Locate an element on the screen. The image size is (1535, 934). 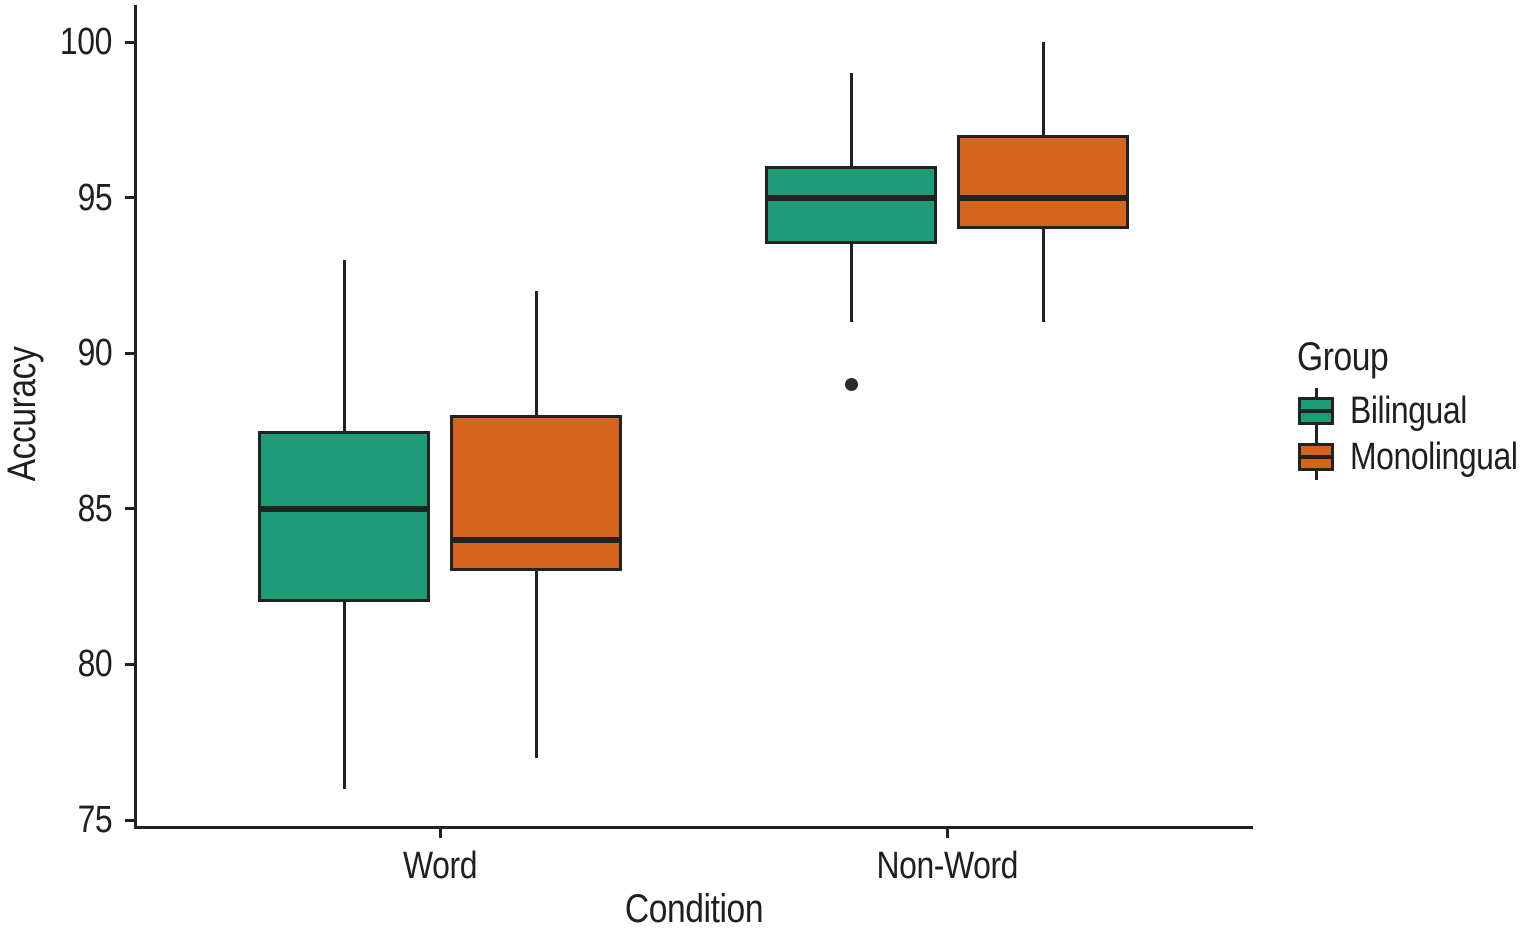
y-tick-label: 90 is located at coordinates (56, 353).